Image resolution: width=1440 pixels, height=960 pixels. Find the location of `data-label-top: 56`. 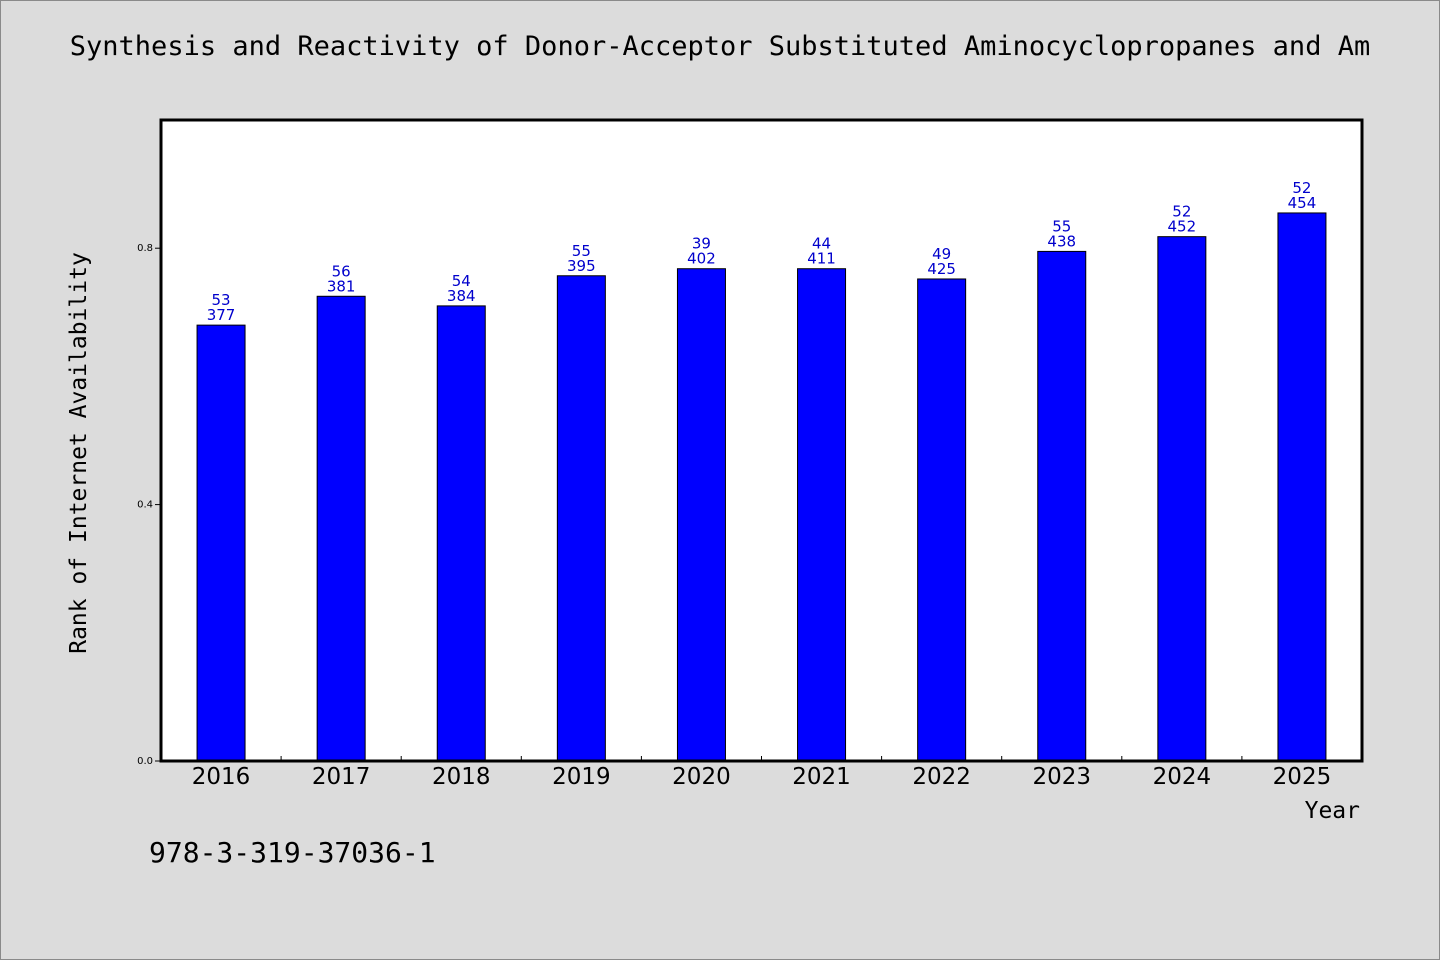

data-label-top: 56 is located at coordinates (341, 271).